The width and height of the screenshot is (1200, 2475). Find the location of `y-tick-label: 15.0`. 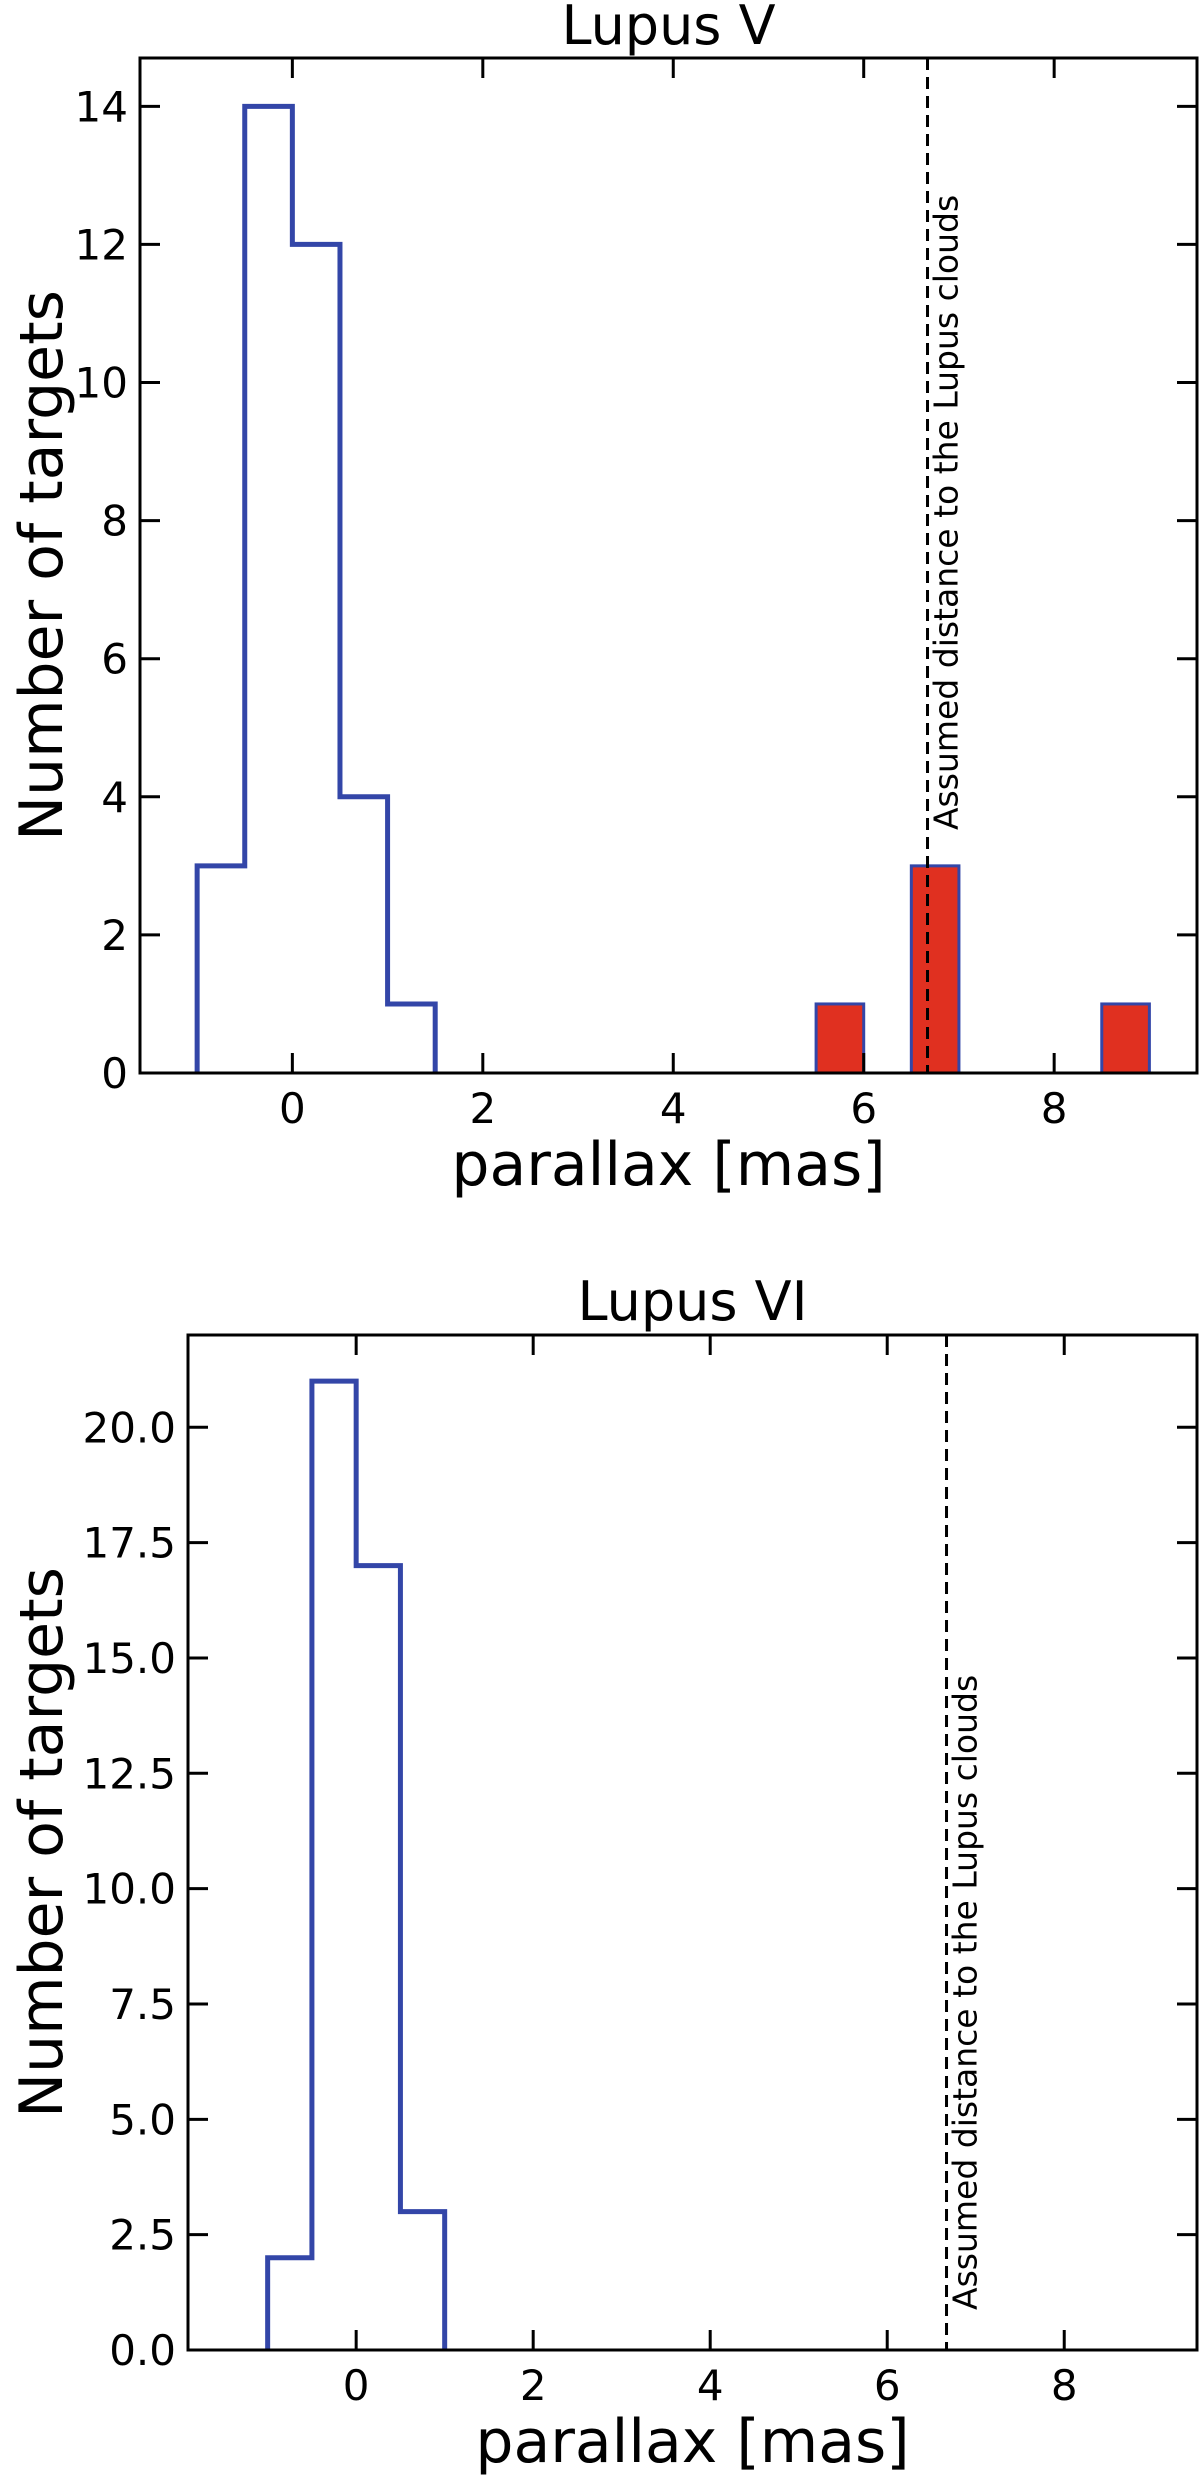

y-tick-label: 15.0 is located at coordinates (129, 1658).